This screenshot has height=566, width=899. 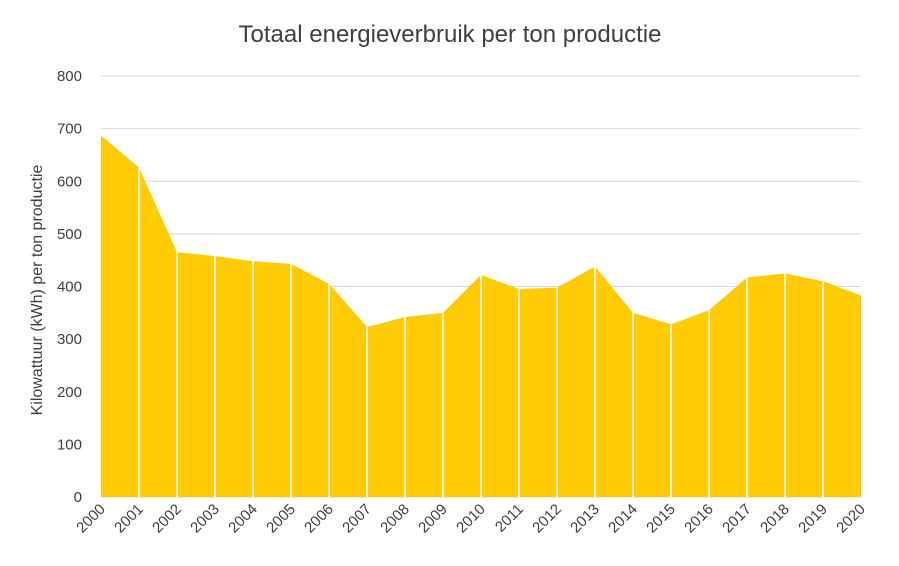 I want to click on y-tick-label: 0, so click(x=78, y=497).